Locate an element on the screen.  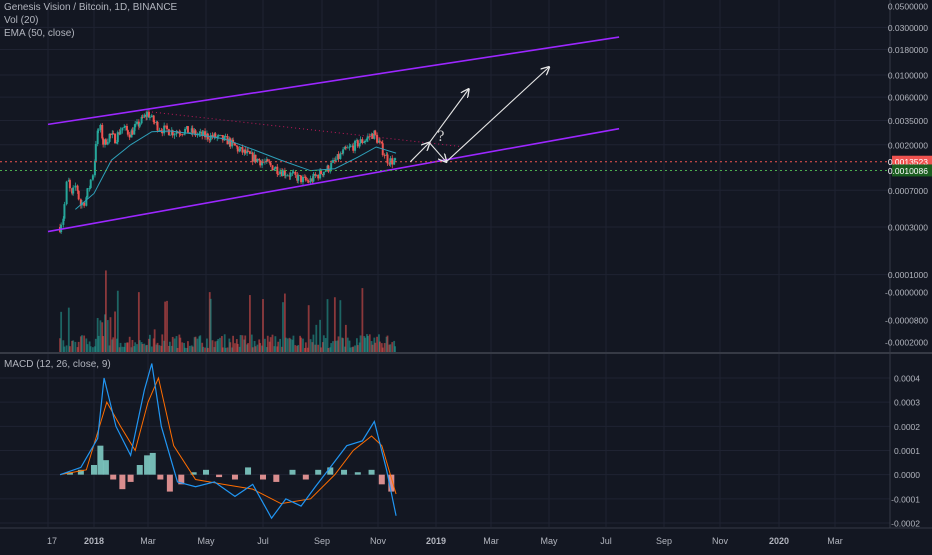
forecast-arrow is located at coordinates (419, 153).